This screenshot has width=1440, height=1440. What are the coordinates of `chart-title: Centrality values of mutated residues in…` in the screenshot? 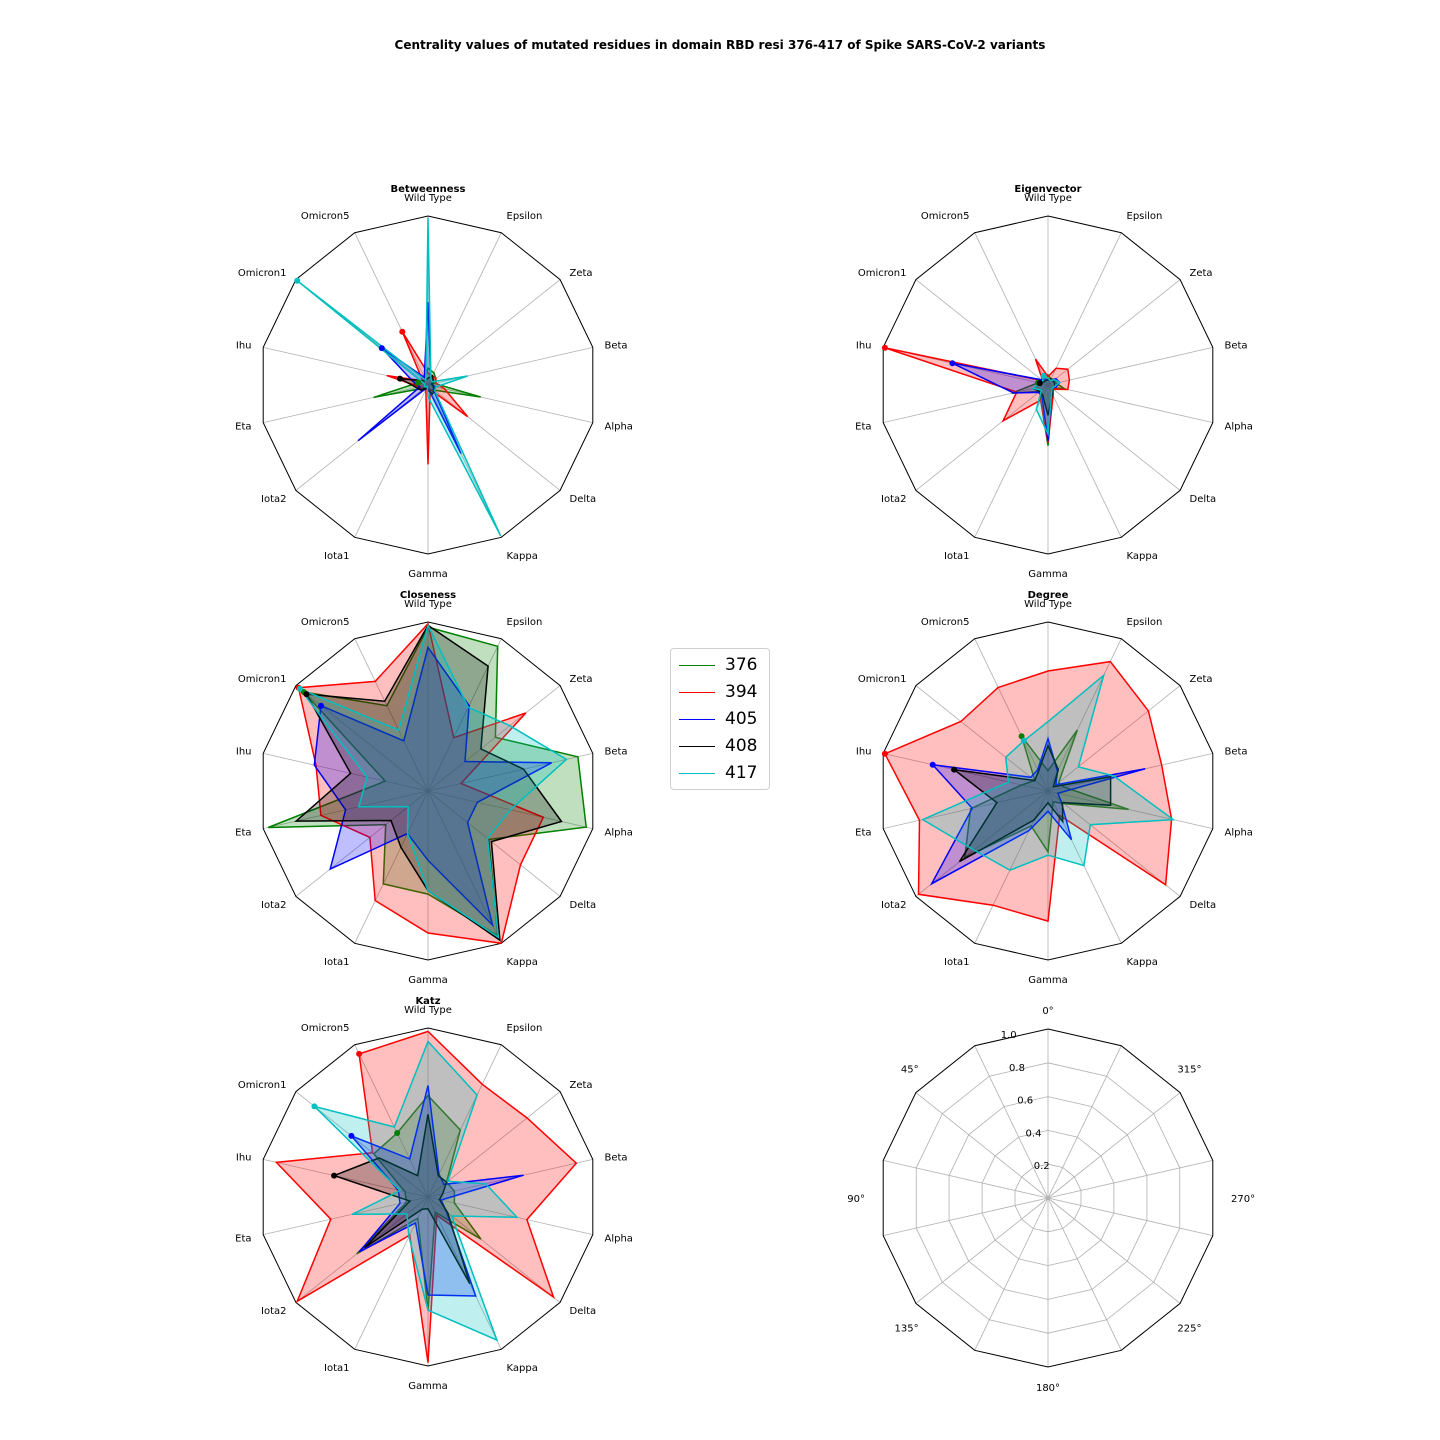 It's located at (720, 45).